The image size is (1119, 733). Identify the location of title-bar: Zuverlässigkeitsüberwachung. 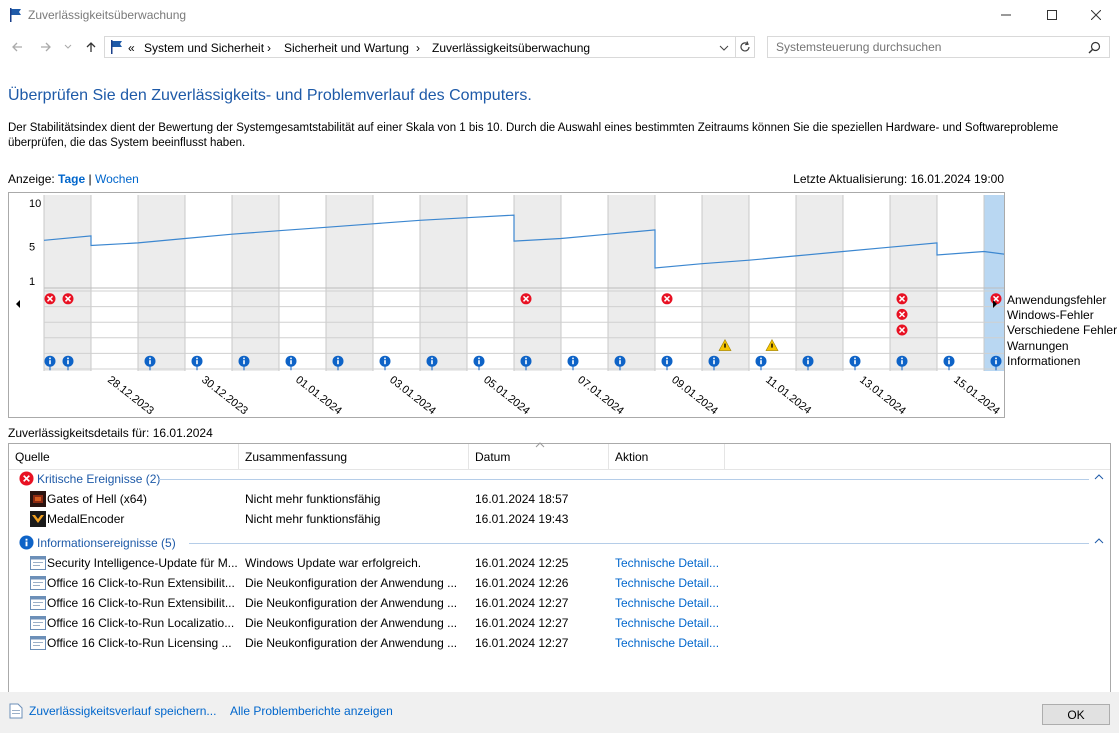
(559, 15).